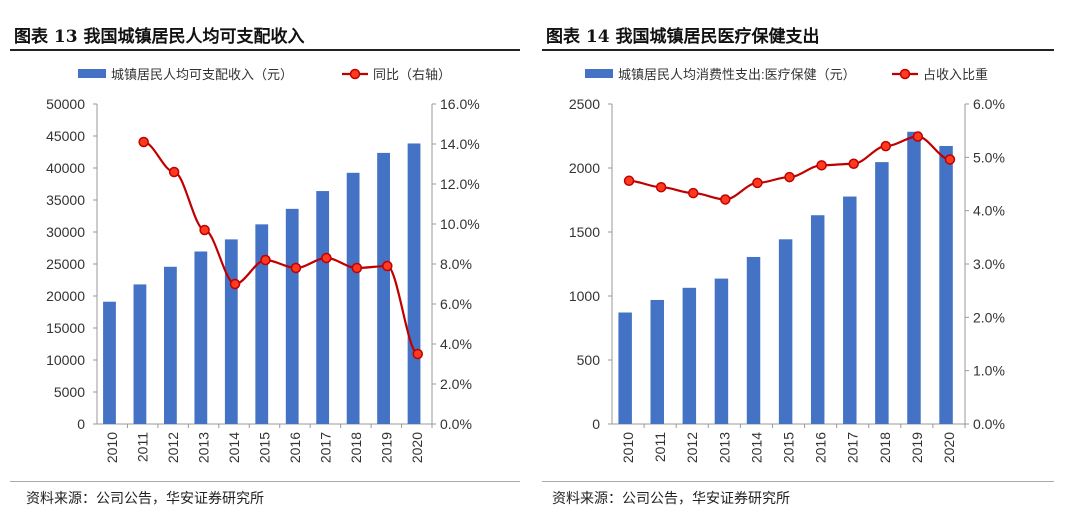  Describe the element at coordinates (671, 499) in the screenshot. I see `chart-14-source: 资料来源：公司公告，华安证券研究所` at that location.